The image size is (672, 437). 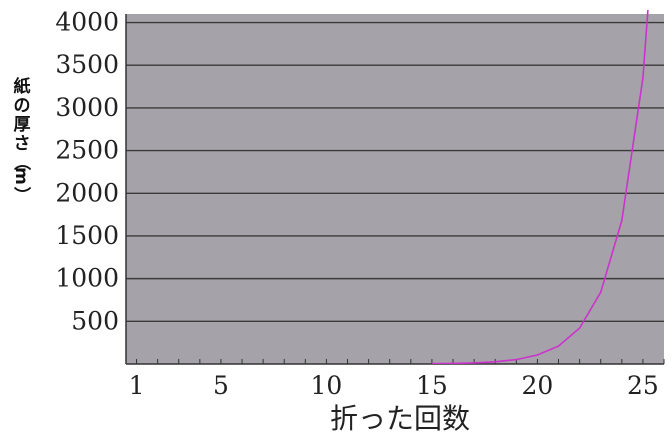 I want to click on y-tick-label: 2000, so click(x=87, y=192).